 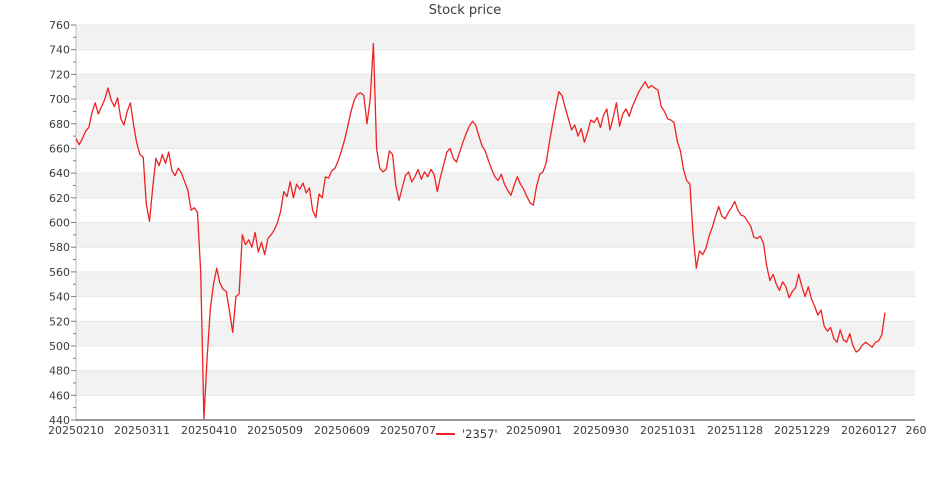 What do you see at coordinates (76, 430) in the screenshot?
I see `x-axis-tick-label: 20250210` at bounding box center [76, 430].